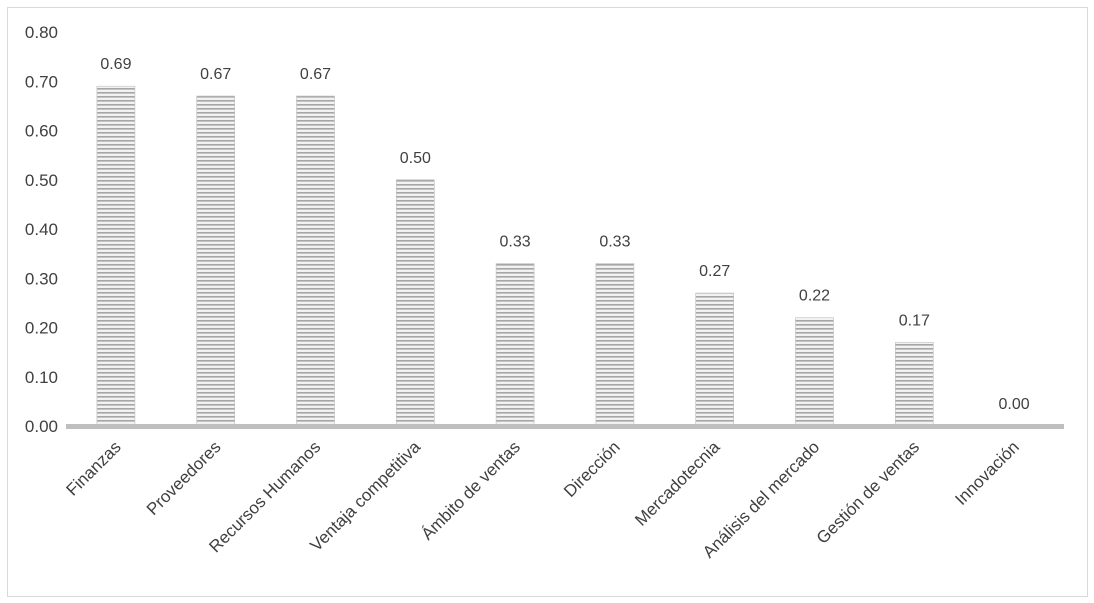  What do you see at coordinates (914, 320) in the screenshot?
I see `data-label: 0.17` at bounding box center [914, 320].